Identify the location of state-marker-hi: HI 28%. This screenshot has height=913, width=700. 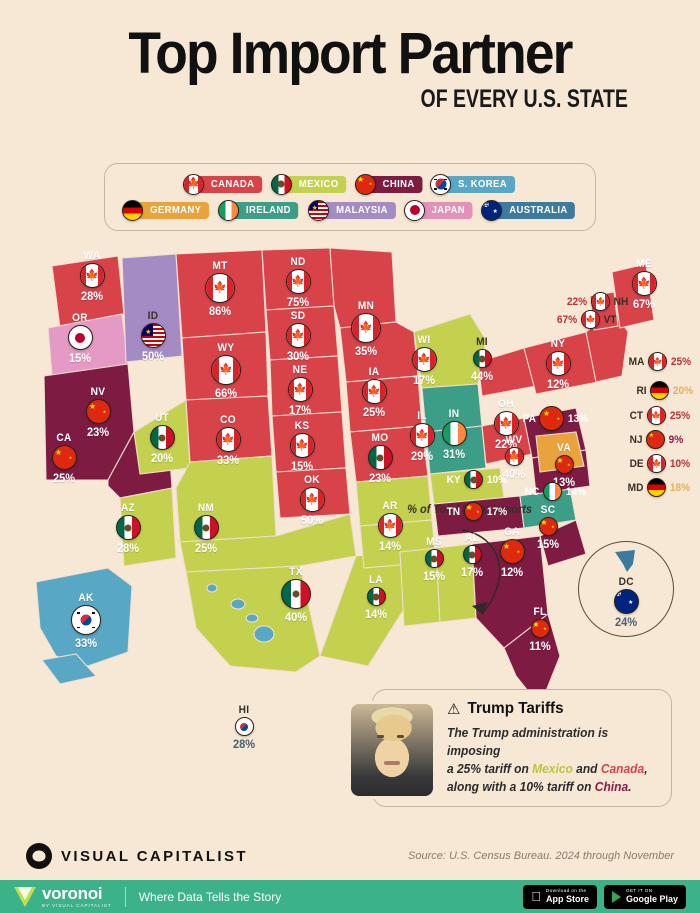
(244, 727).